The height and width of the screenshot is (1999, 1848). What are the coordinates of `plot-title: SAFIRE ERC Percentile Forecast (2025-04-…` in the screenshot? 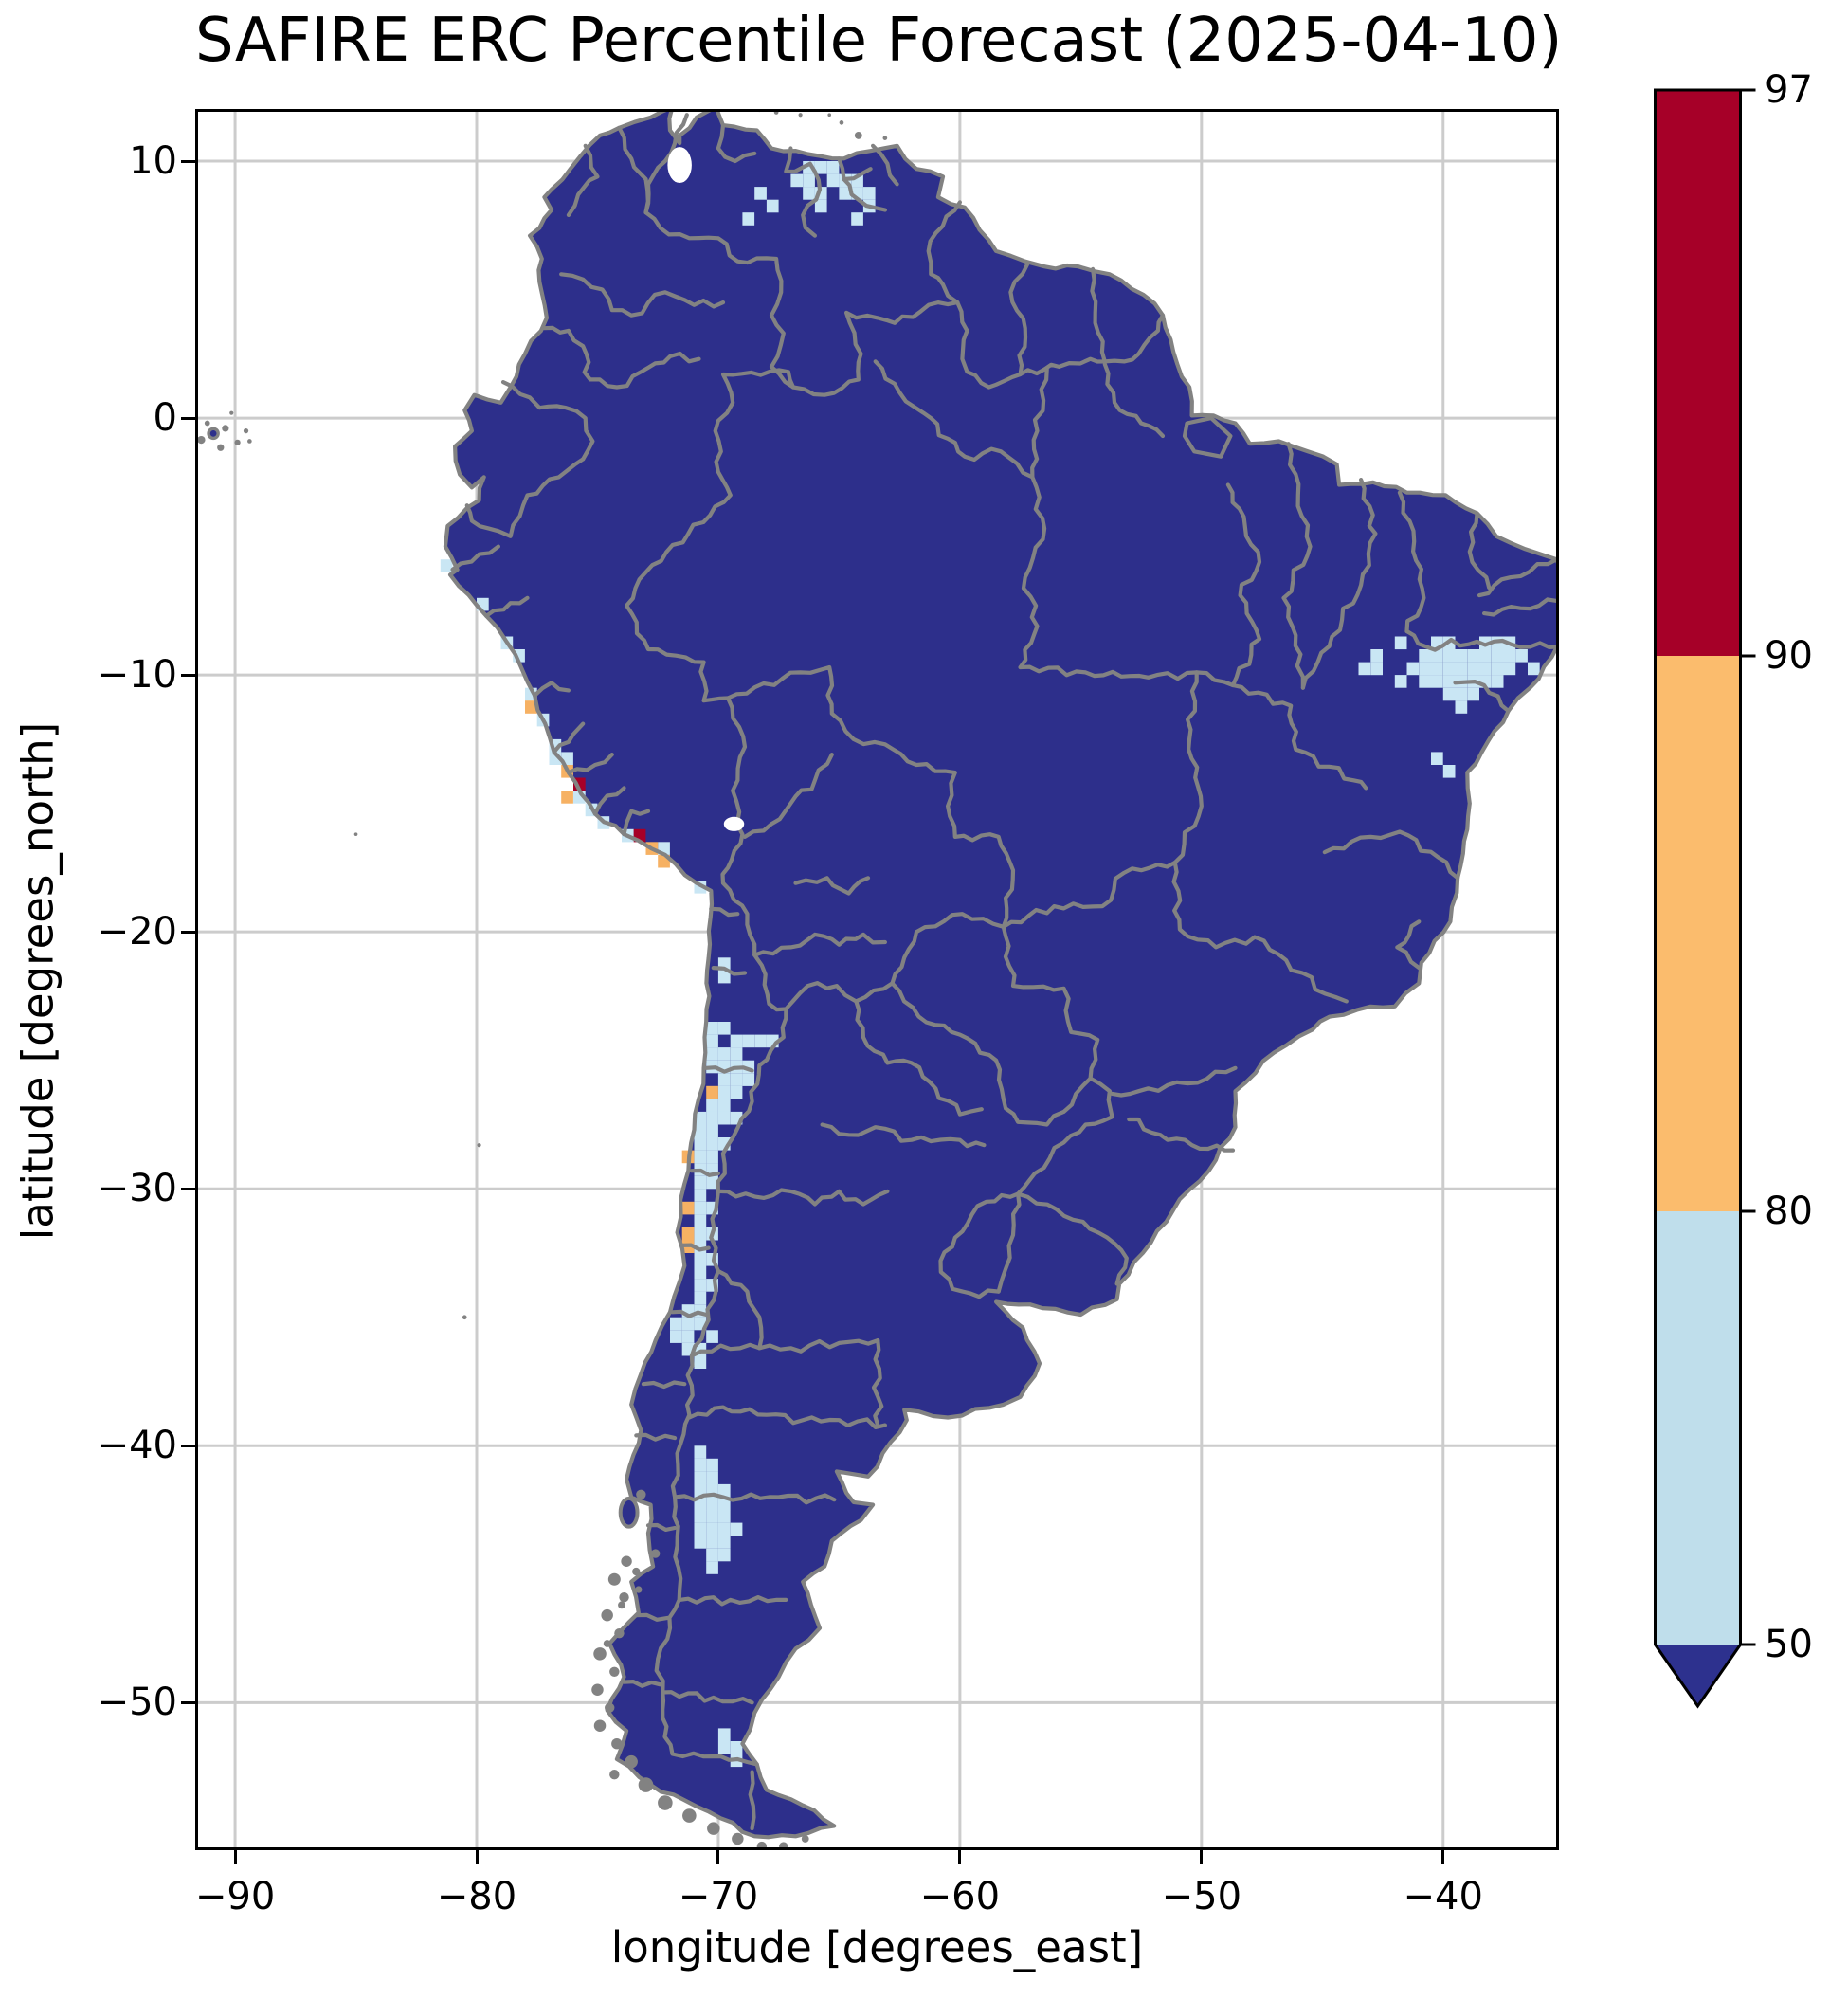 It's located at (879, 41).